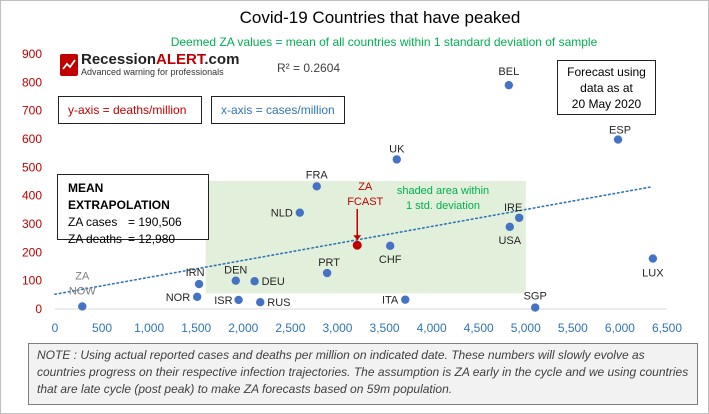  Describe the element at coordinates (667, 328) in the screenshot. I see `x-tick-label: 6,500` at that location.